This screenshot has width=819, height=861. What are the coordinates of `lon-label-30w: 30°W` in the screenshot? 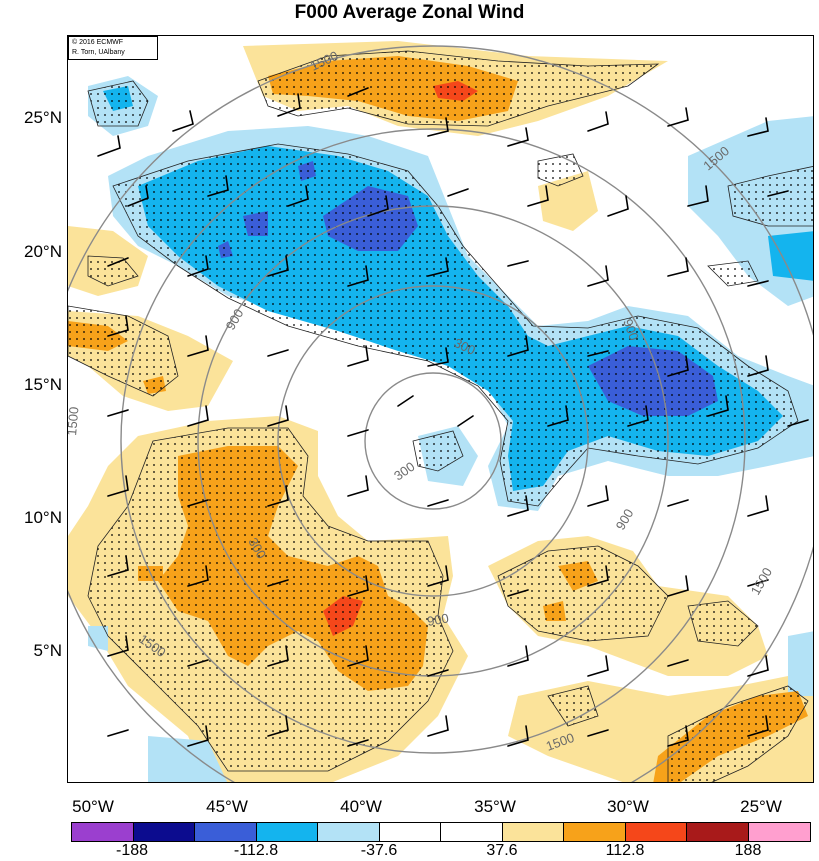 It's located at (628, 806).